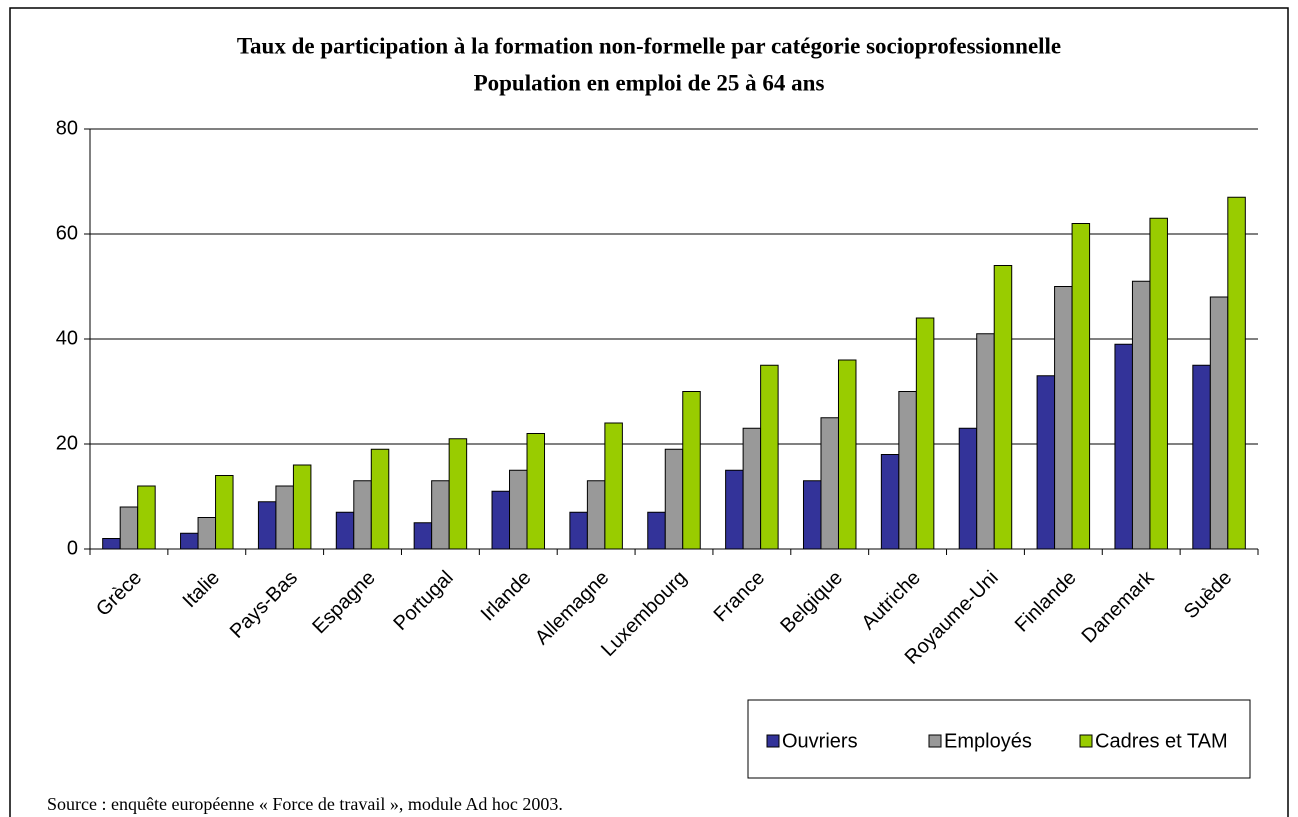  What do you see at coordinates (67, 338) in the screenshot?
I see `y-tick-label: 40` at bounding box center [67, 338].